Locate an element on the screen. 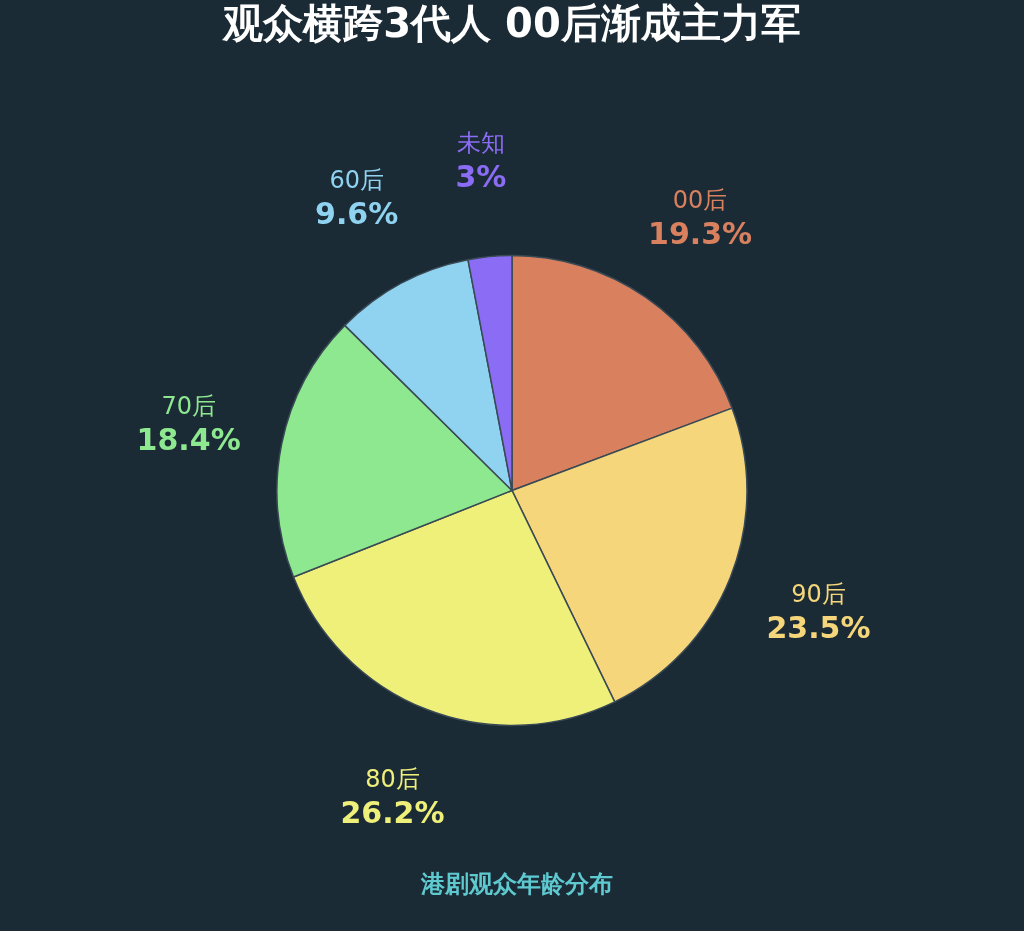 This screenshot has width=1024, height=931. slice-label: 60后 is located at coordinates (356, 180).